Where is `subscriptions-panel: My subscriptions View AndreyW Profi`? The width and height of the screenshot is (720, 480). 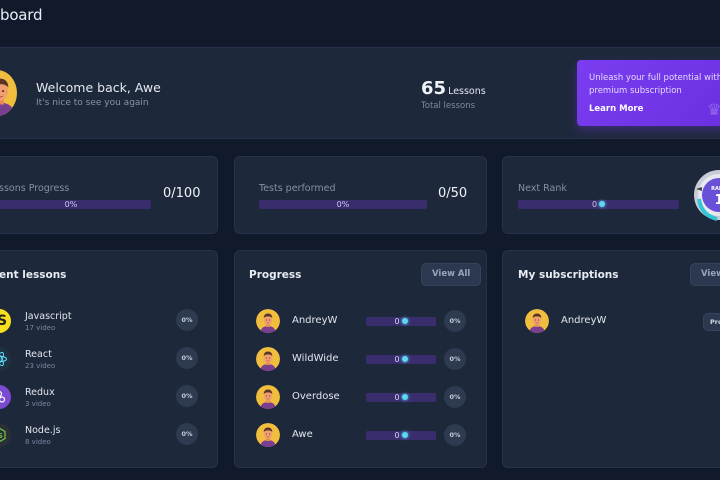 subscriptions-panel: My subscriptions View AndreyW Profi is located at coordinates (611, 359).